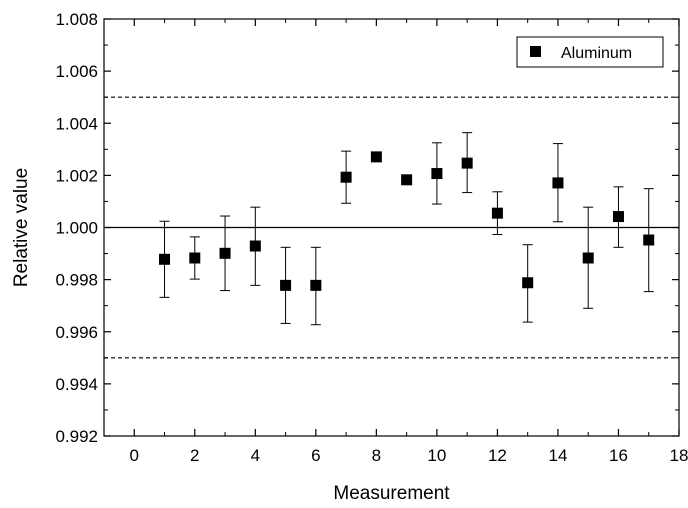 Image resolution: width=688 pixels, height=508 pixels. I want to click on y-tick-label: 1.004, so click(76, 123).